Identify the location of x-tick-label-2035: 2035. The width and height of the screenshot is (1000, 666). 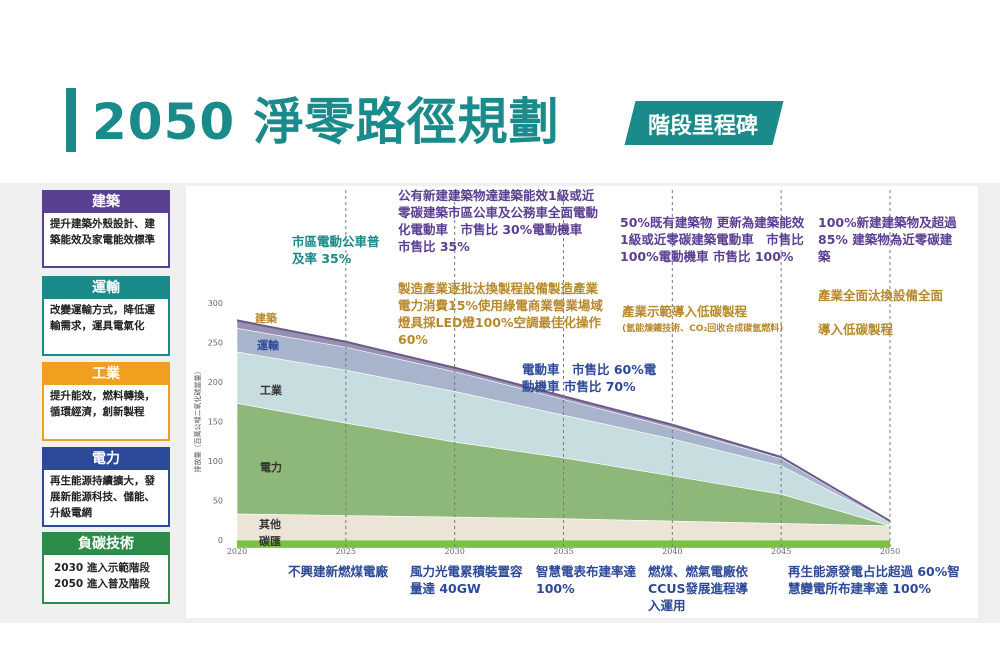
(563, 551).